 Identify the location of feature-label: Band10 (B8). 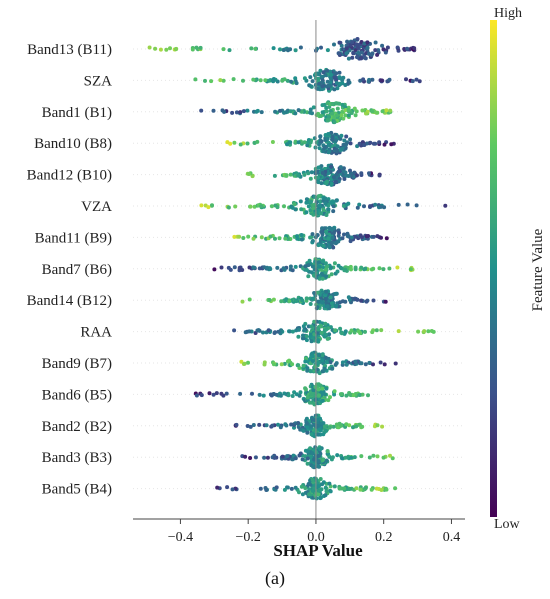
(73, 144).